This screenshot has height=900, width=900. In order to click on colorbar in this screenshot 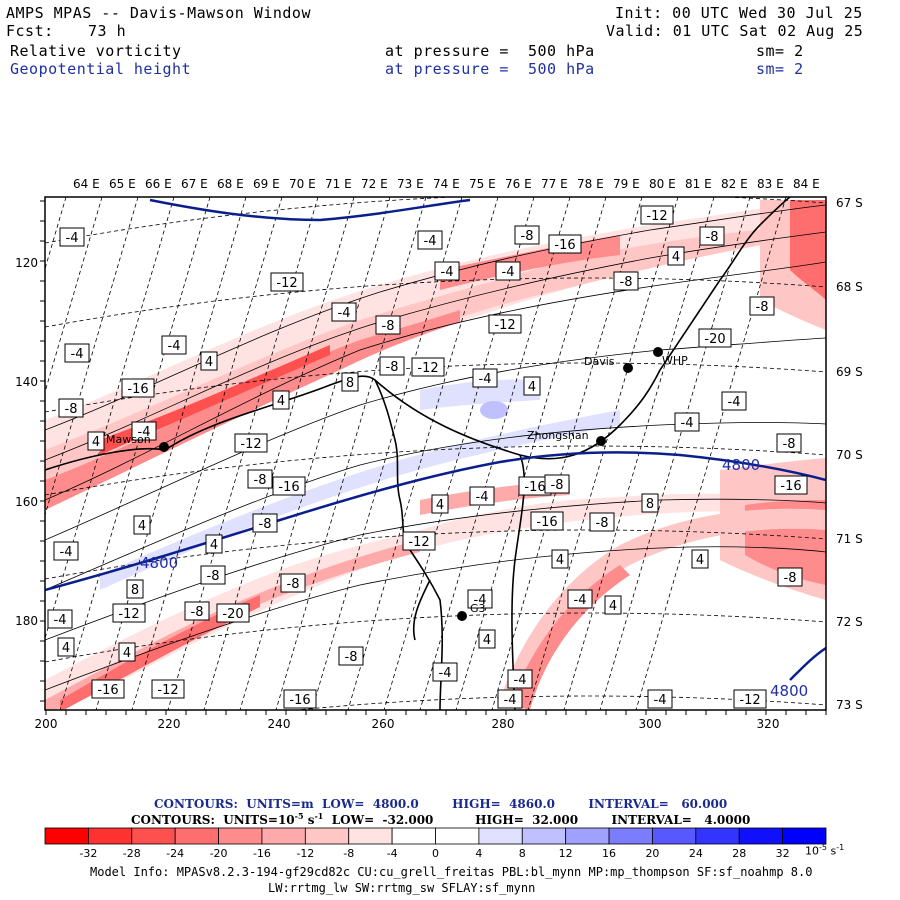, I will do `click(435, 836)`.